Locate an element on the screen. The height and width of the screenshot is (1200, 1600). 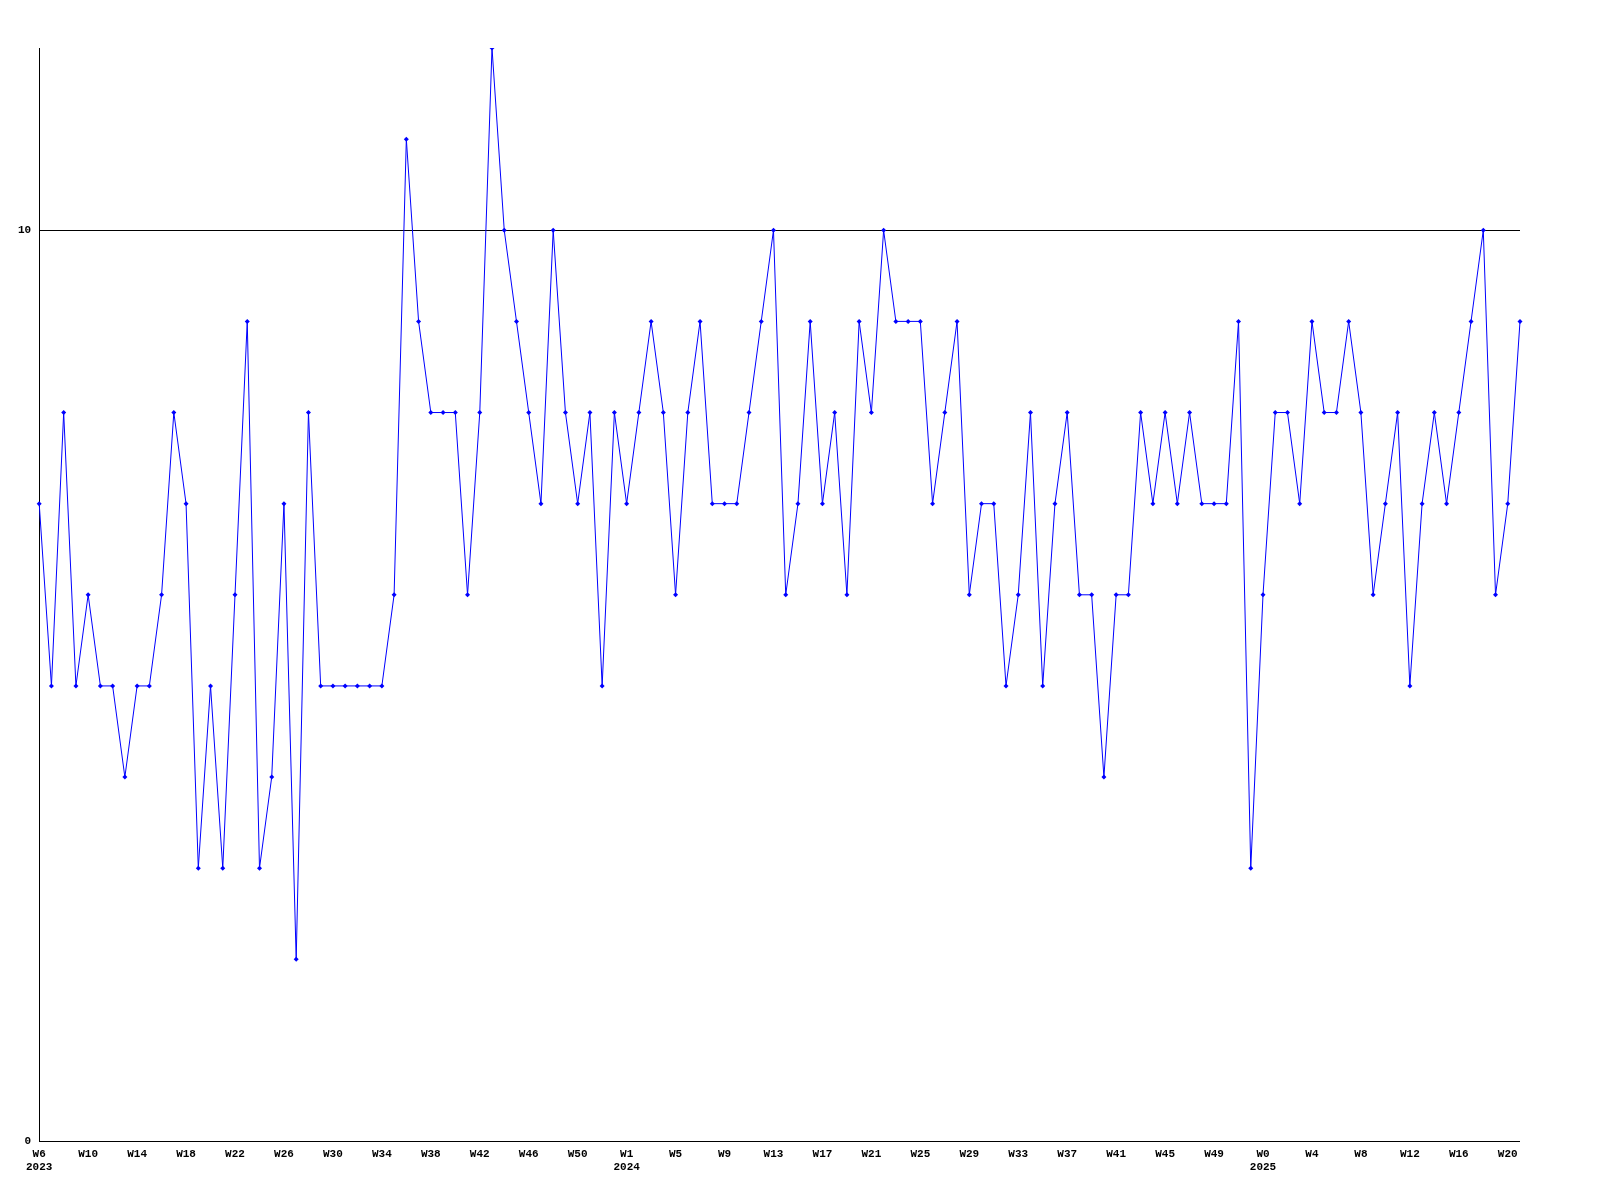
x-tick-label: W33 is located at coordinates (1018, 1153).